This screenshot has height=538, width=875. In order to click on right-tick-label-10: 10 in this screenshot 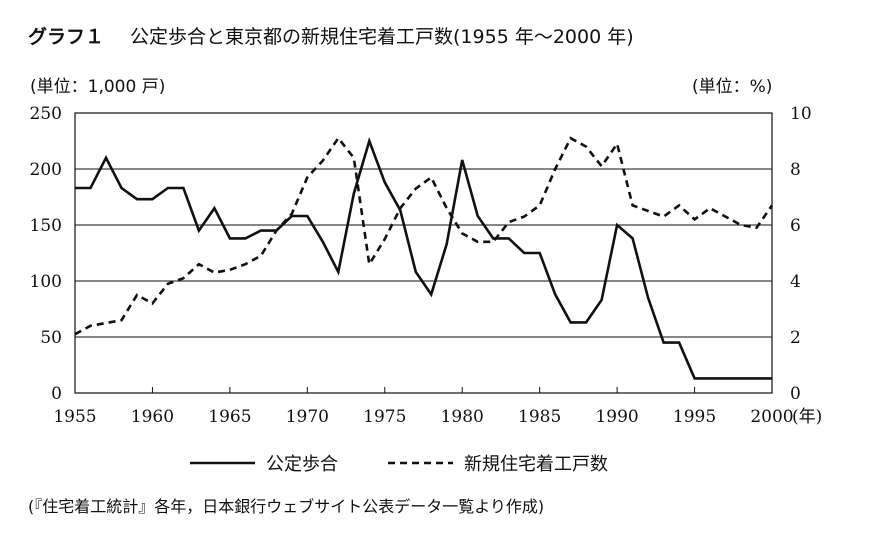, I will do `click(801, 114)`.